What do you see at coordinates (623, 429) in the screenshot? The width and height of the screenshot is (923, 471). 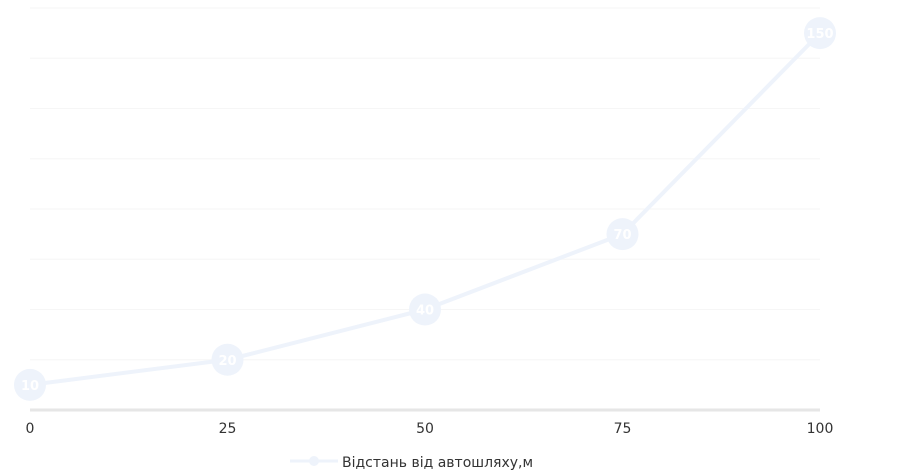 I see `x-tick-label: 75` at bounding box center [623, 429].